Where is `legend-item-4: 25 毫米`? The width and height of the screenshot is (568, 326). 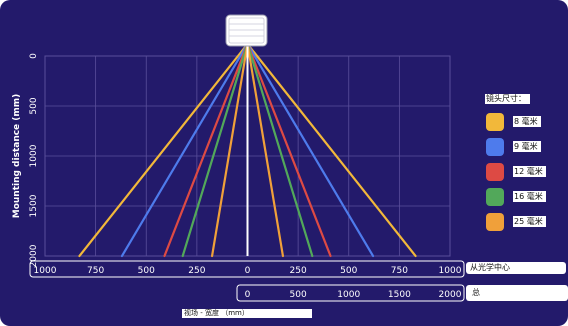
legend-item-4: 25 毫米 is located at coordinates (525, 225).